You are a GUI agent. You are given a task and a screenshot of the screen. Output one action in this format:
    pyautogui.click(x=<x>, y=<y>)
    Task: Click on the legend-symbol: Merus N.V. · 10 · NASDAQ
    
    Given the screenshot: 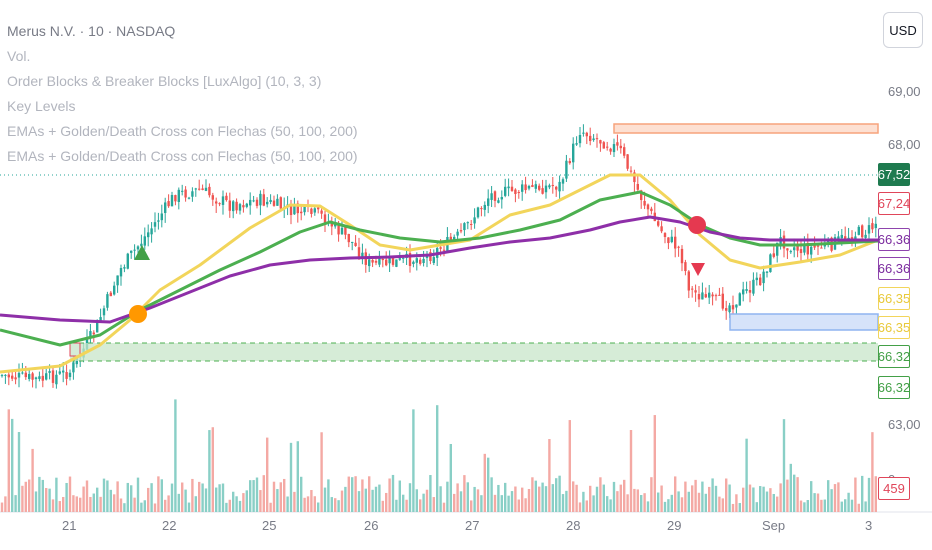 What is the action you would take?
    pyautogui.click(x=91, y=31)
    